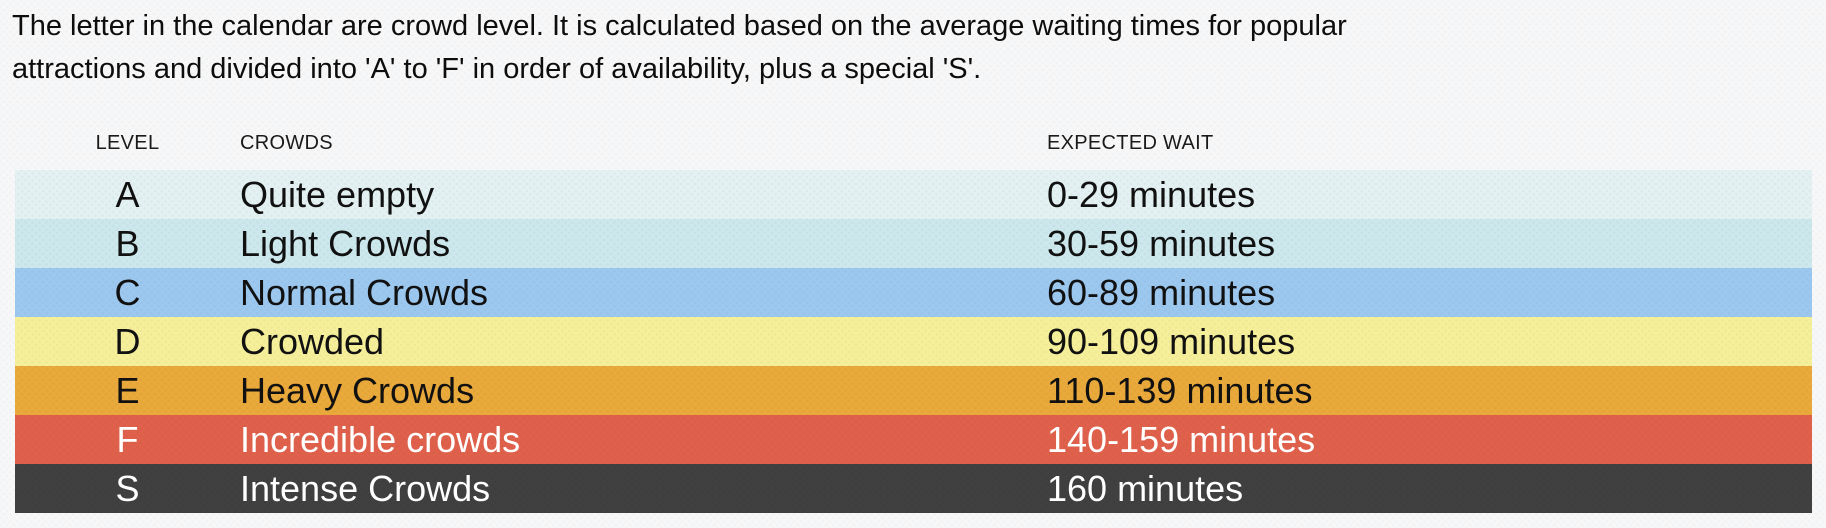 This screenshot has width=1826, height=528. I want to click on crowd-level-row: A Quite empty 0-29 minutes, so click(913, 194).